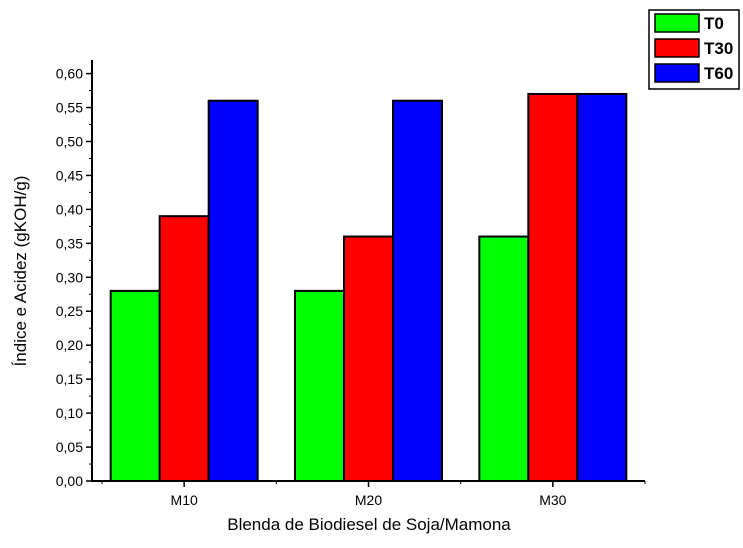 This screenshot has width=743, height=548. Describe the element at coordinates (69, 209) in the screenshot. I see `y-tick-label: 0,40` at that location.